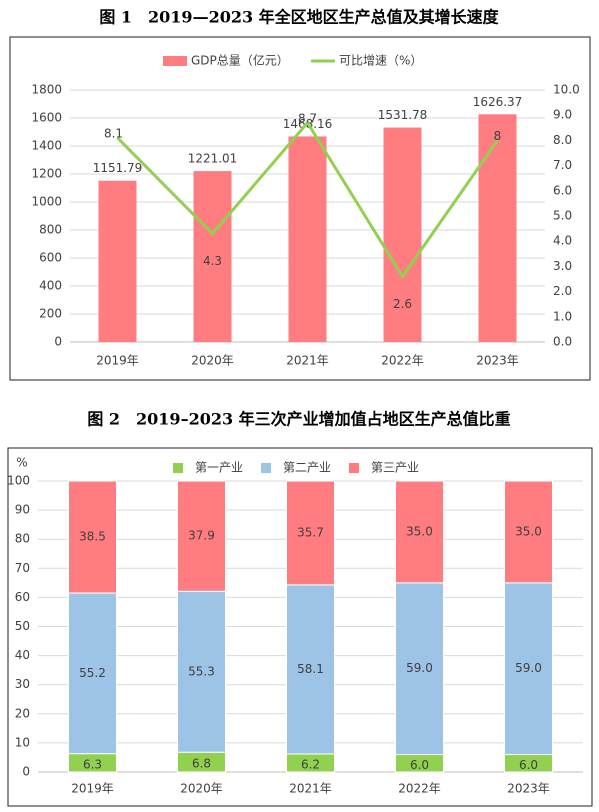 This screenshot has width=599, height=812. I want to click on y-tick-label: 400, so click(50, 286).